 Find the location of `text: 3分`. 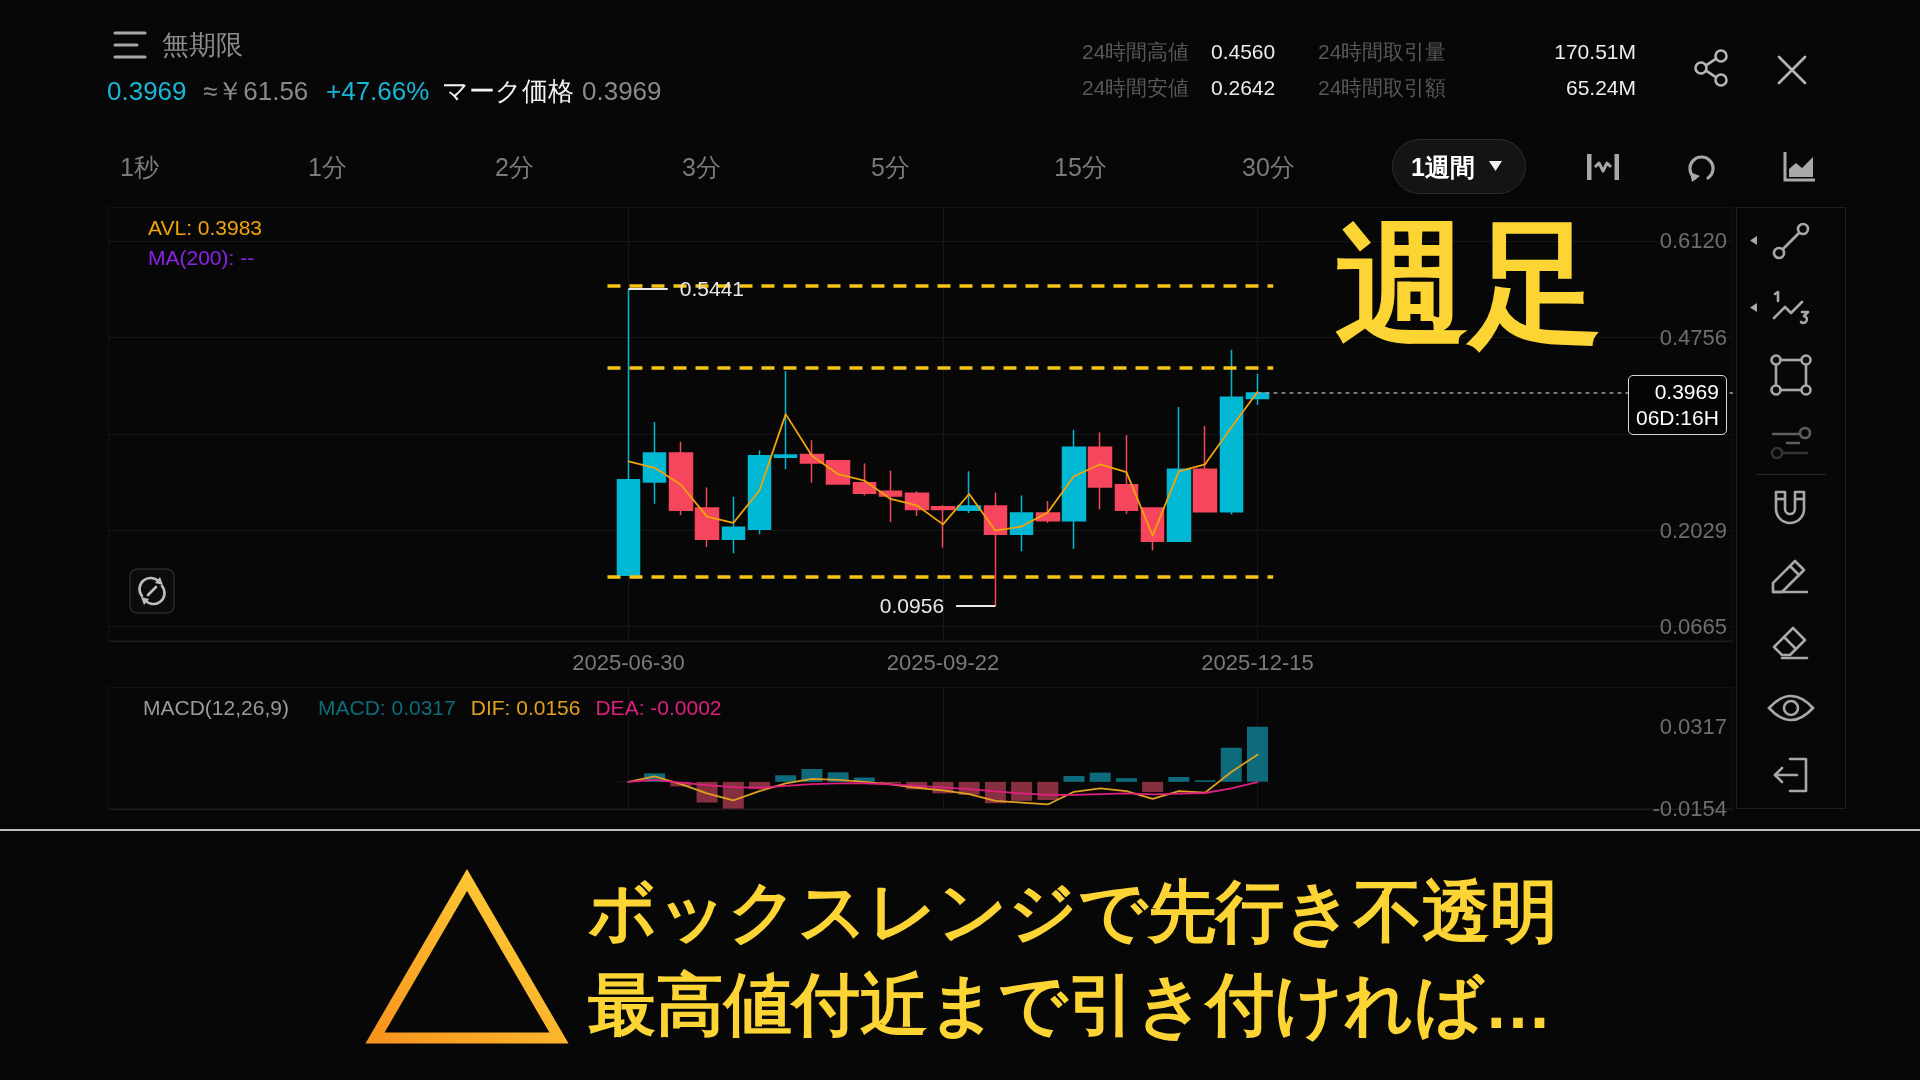

text: 3分 is located at coordinates (701, 167).